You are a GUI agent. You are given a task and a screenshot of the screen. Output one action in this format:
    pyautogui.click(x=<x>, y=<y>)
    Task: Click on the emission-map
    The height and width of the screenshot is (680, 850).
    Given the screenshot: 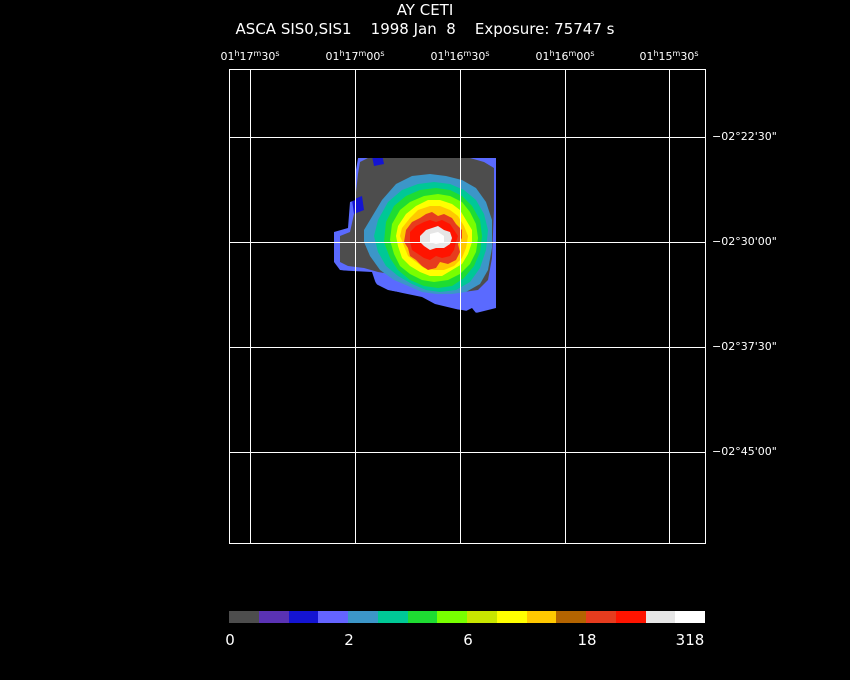 What is the action you would take?
    pyautogui.click(x=415, y=235)
    